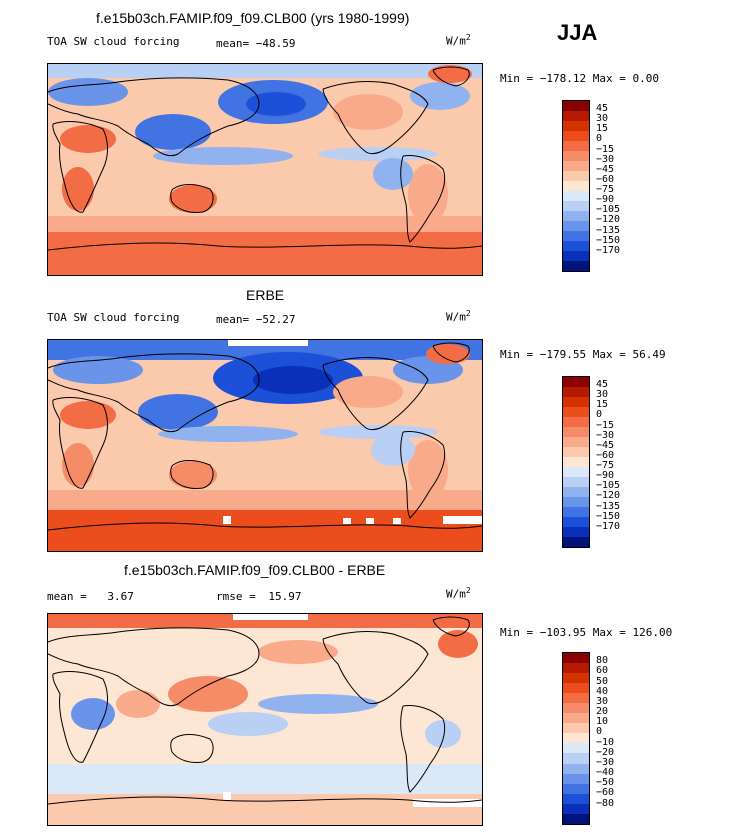  I want to click on map-s-atlantic-cool, so click(443, 734).